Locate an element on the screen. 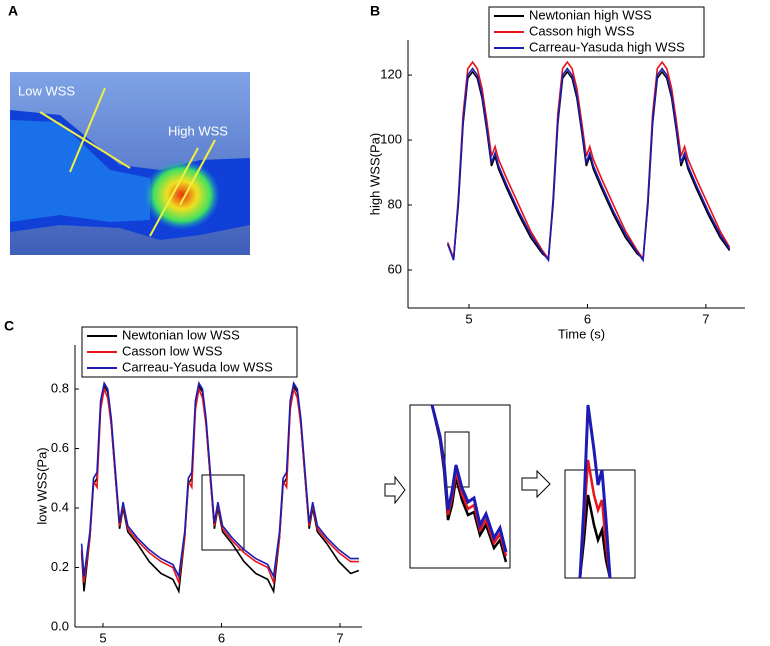  image-label: Low WSS is located at coordinates (46, 90).